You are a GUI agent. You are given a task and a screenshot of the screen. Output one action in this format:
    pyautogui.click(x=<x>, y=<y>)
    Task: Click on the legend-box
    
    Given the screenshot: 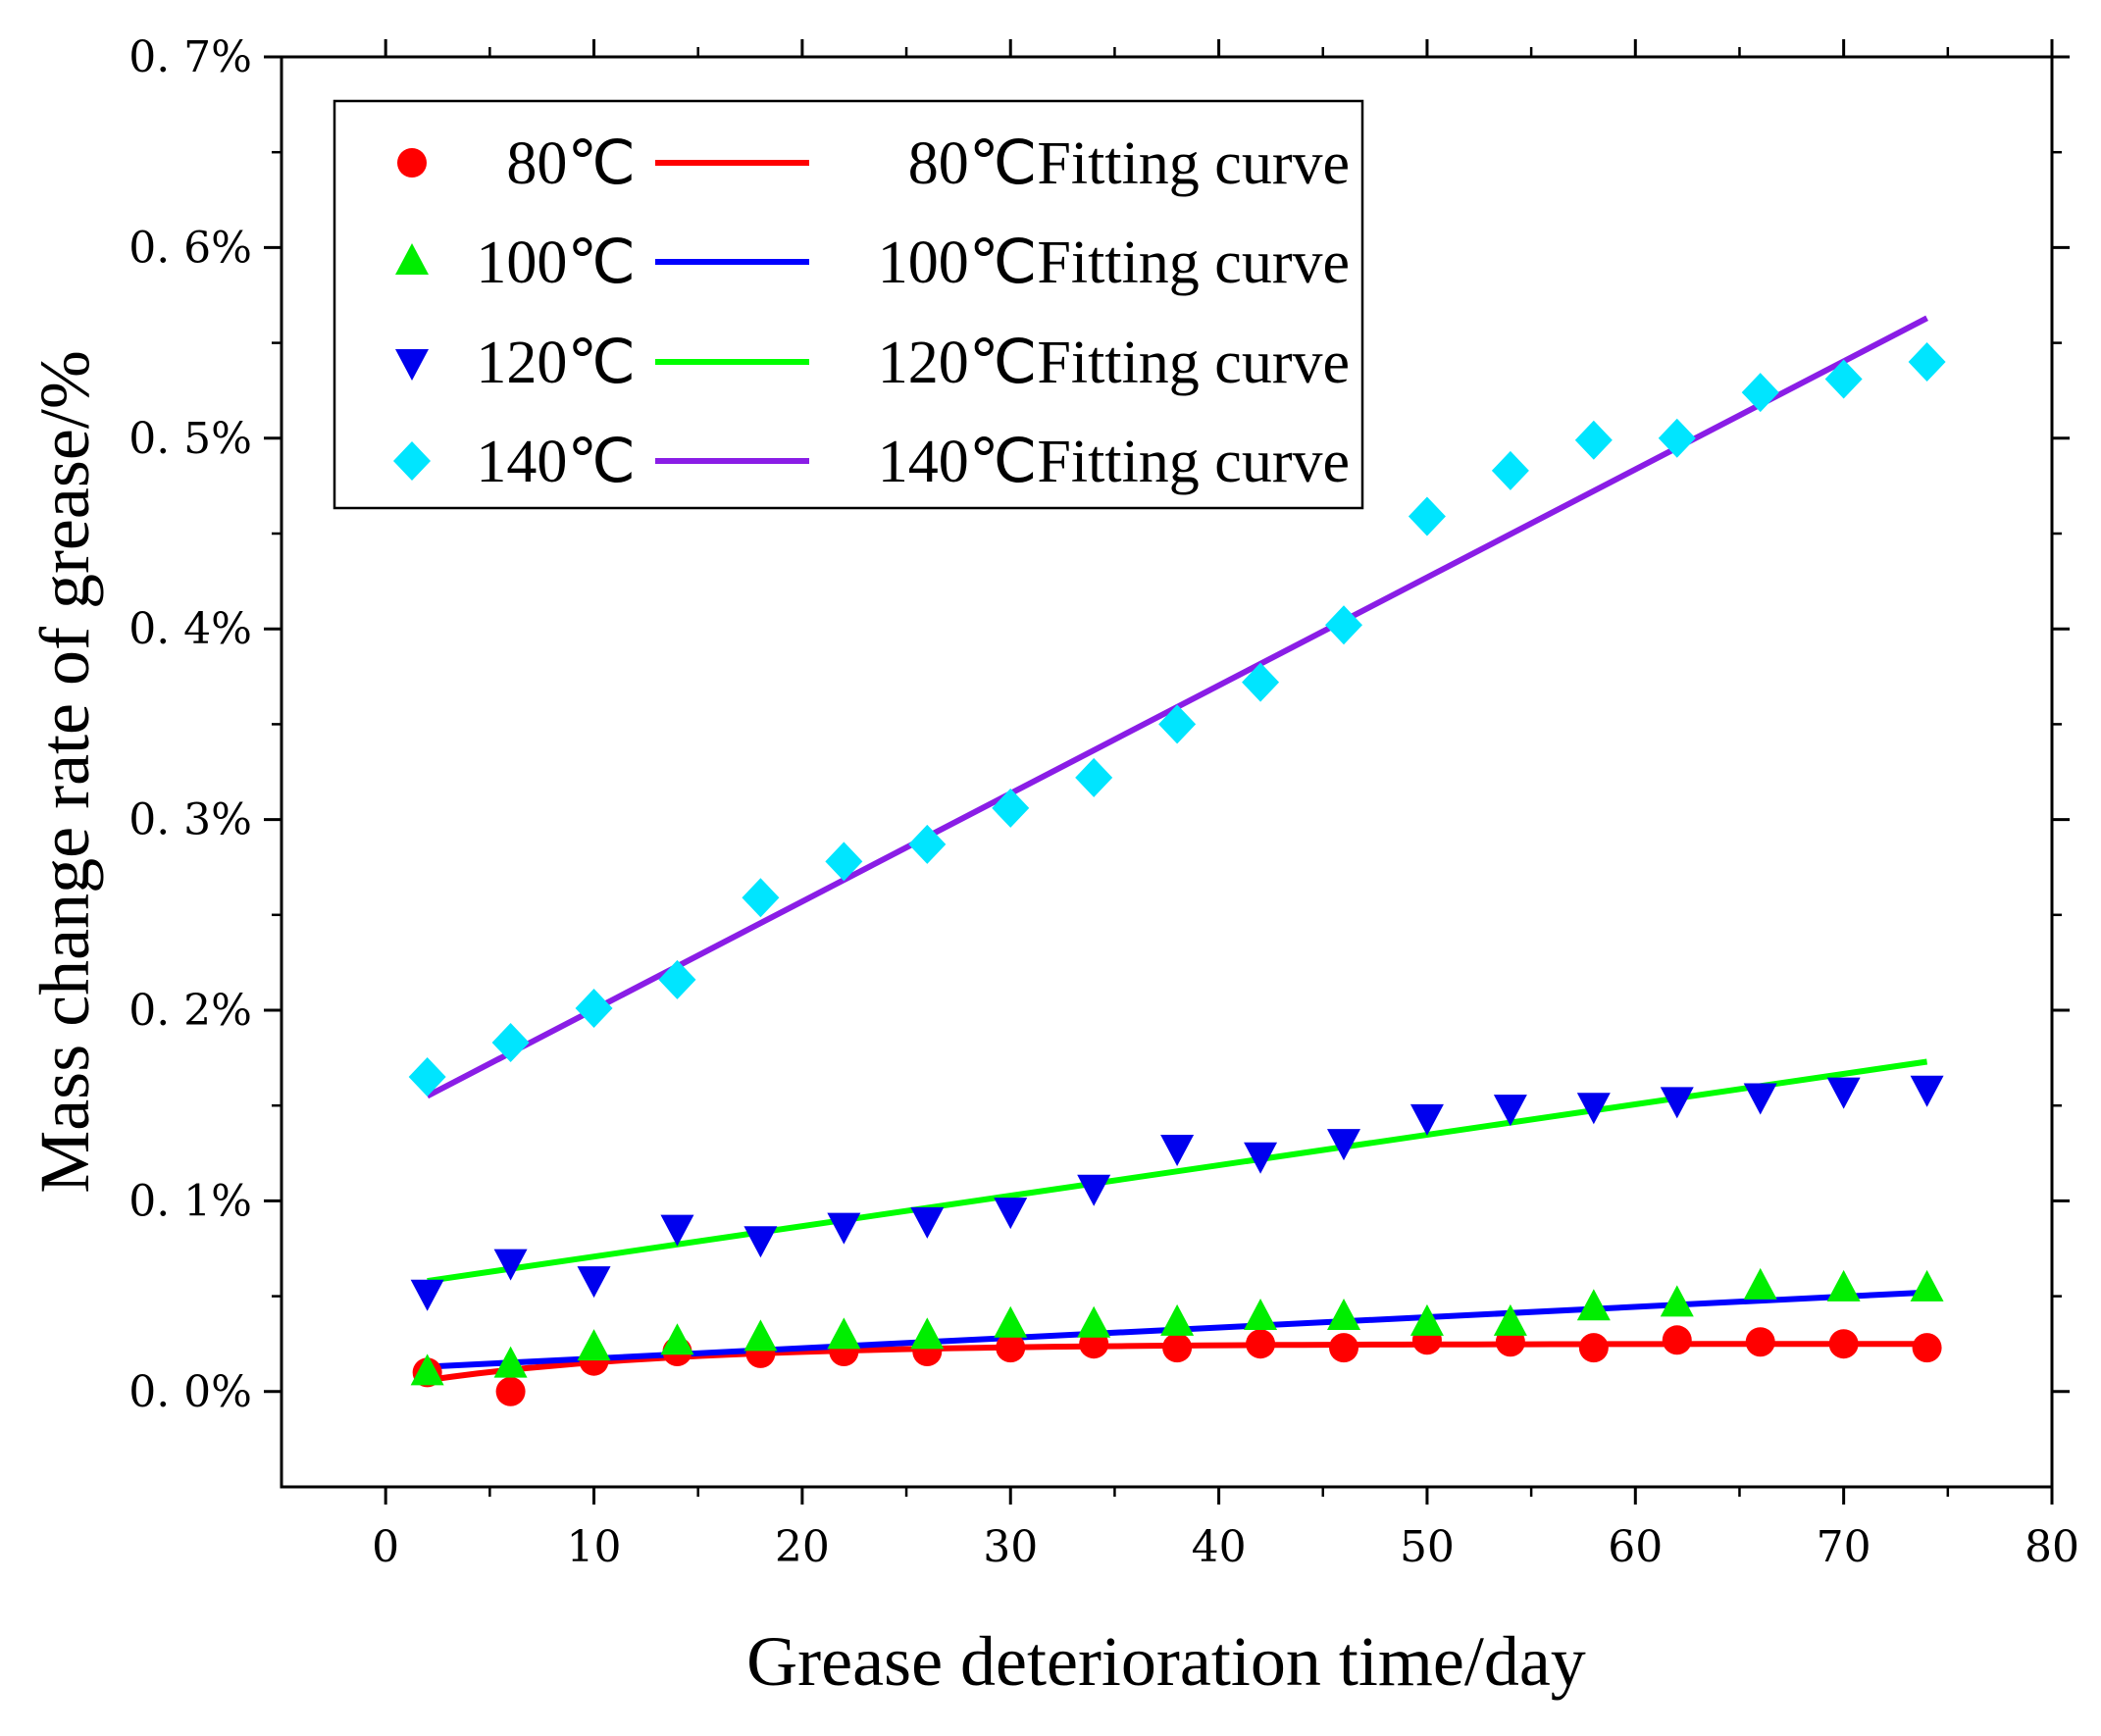 What is the action you would take?
    pyautogui.click(x=848, y=305)
    